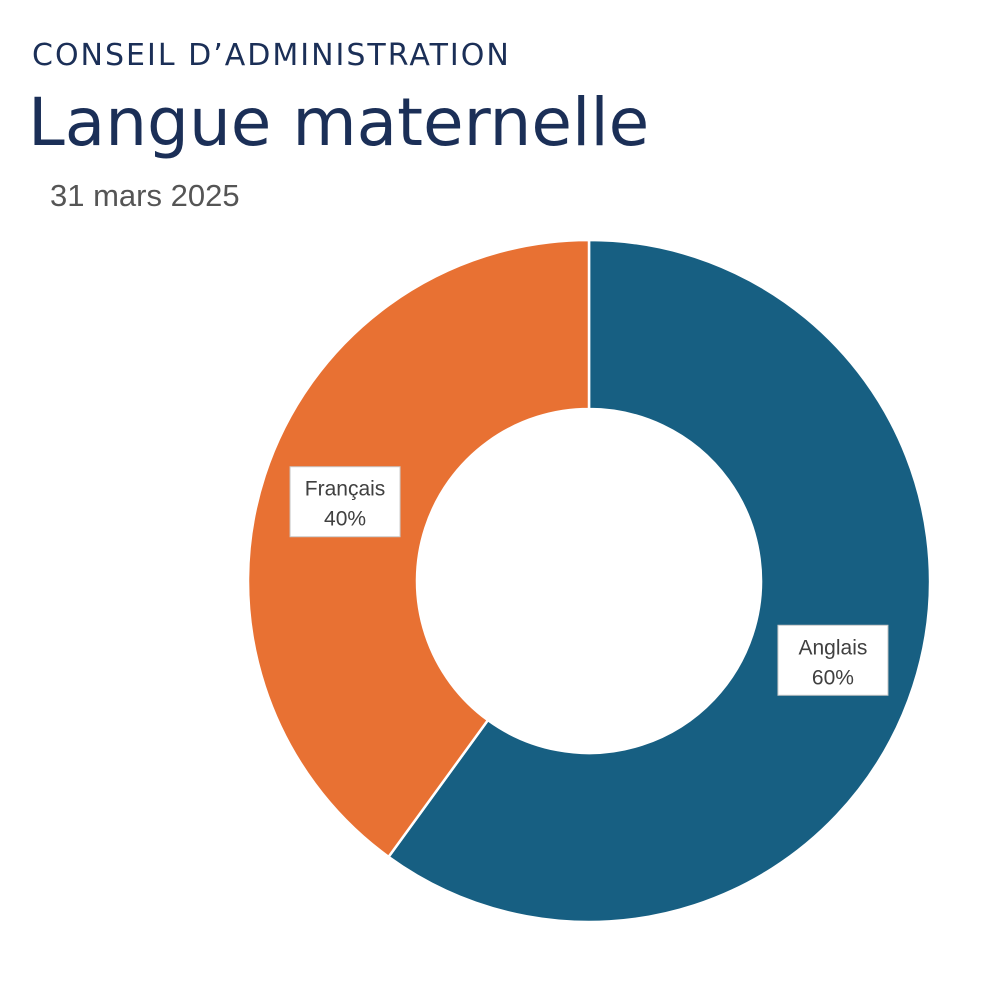 The width and height of the screenshot is (1000, 1000). I want to click on donut-labels: Anglais 60% Français 40%, so click(589, 581).